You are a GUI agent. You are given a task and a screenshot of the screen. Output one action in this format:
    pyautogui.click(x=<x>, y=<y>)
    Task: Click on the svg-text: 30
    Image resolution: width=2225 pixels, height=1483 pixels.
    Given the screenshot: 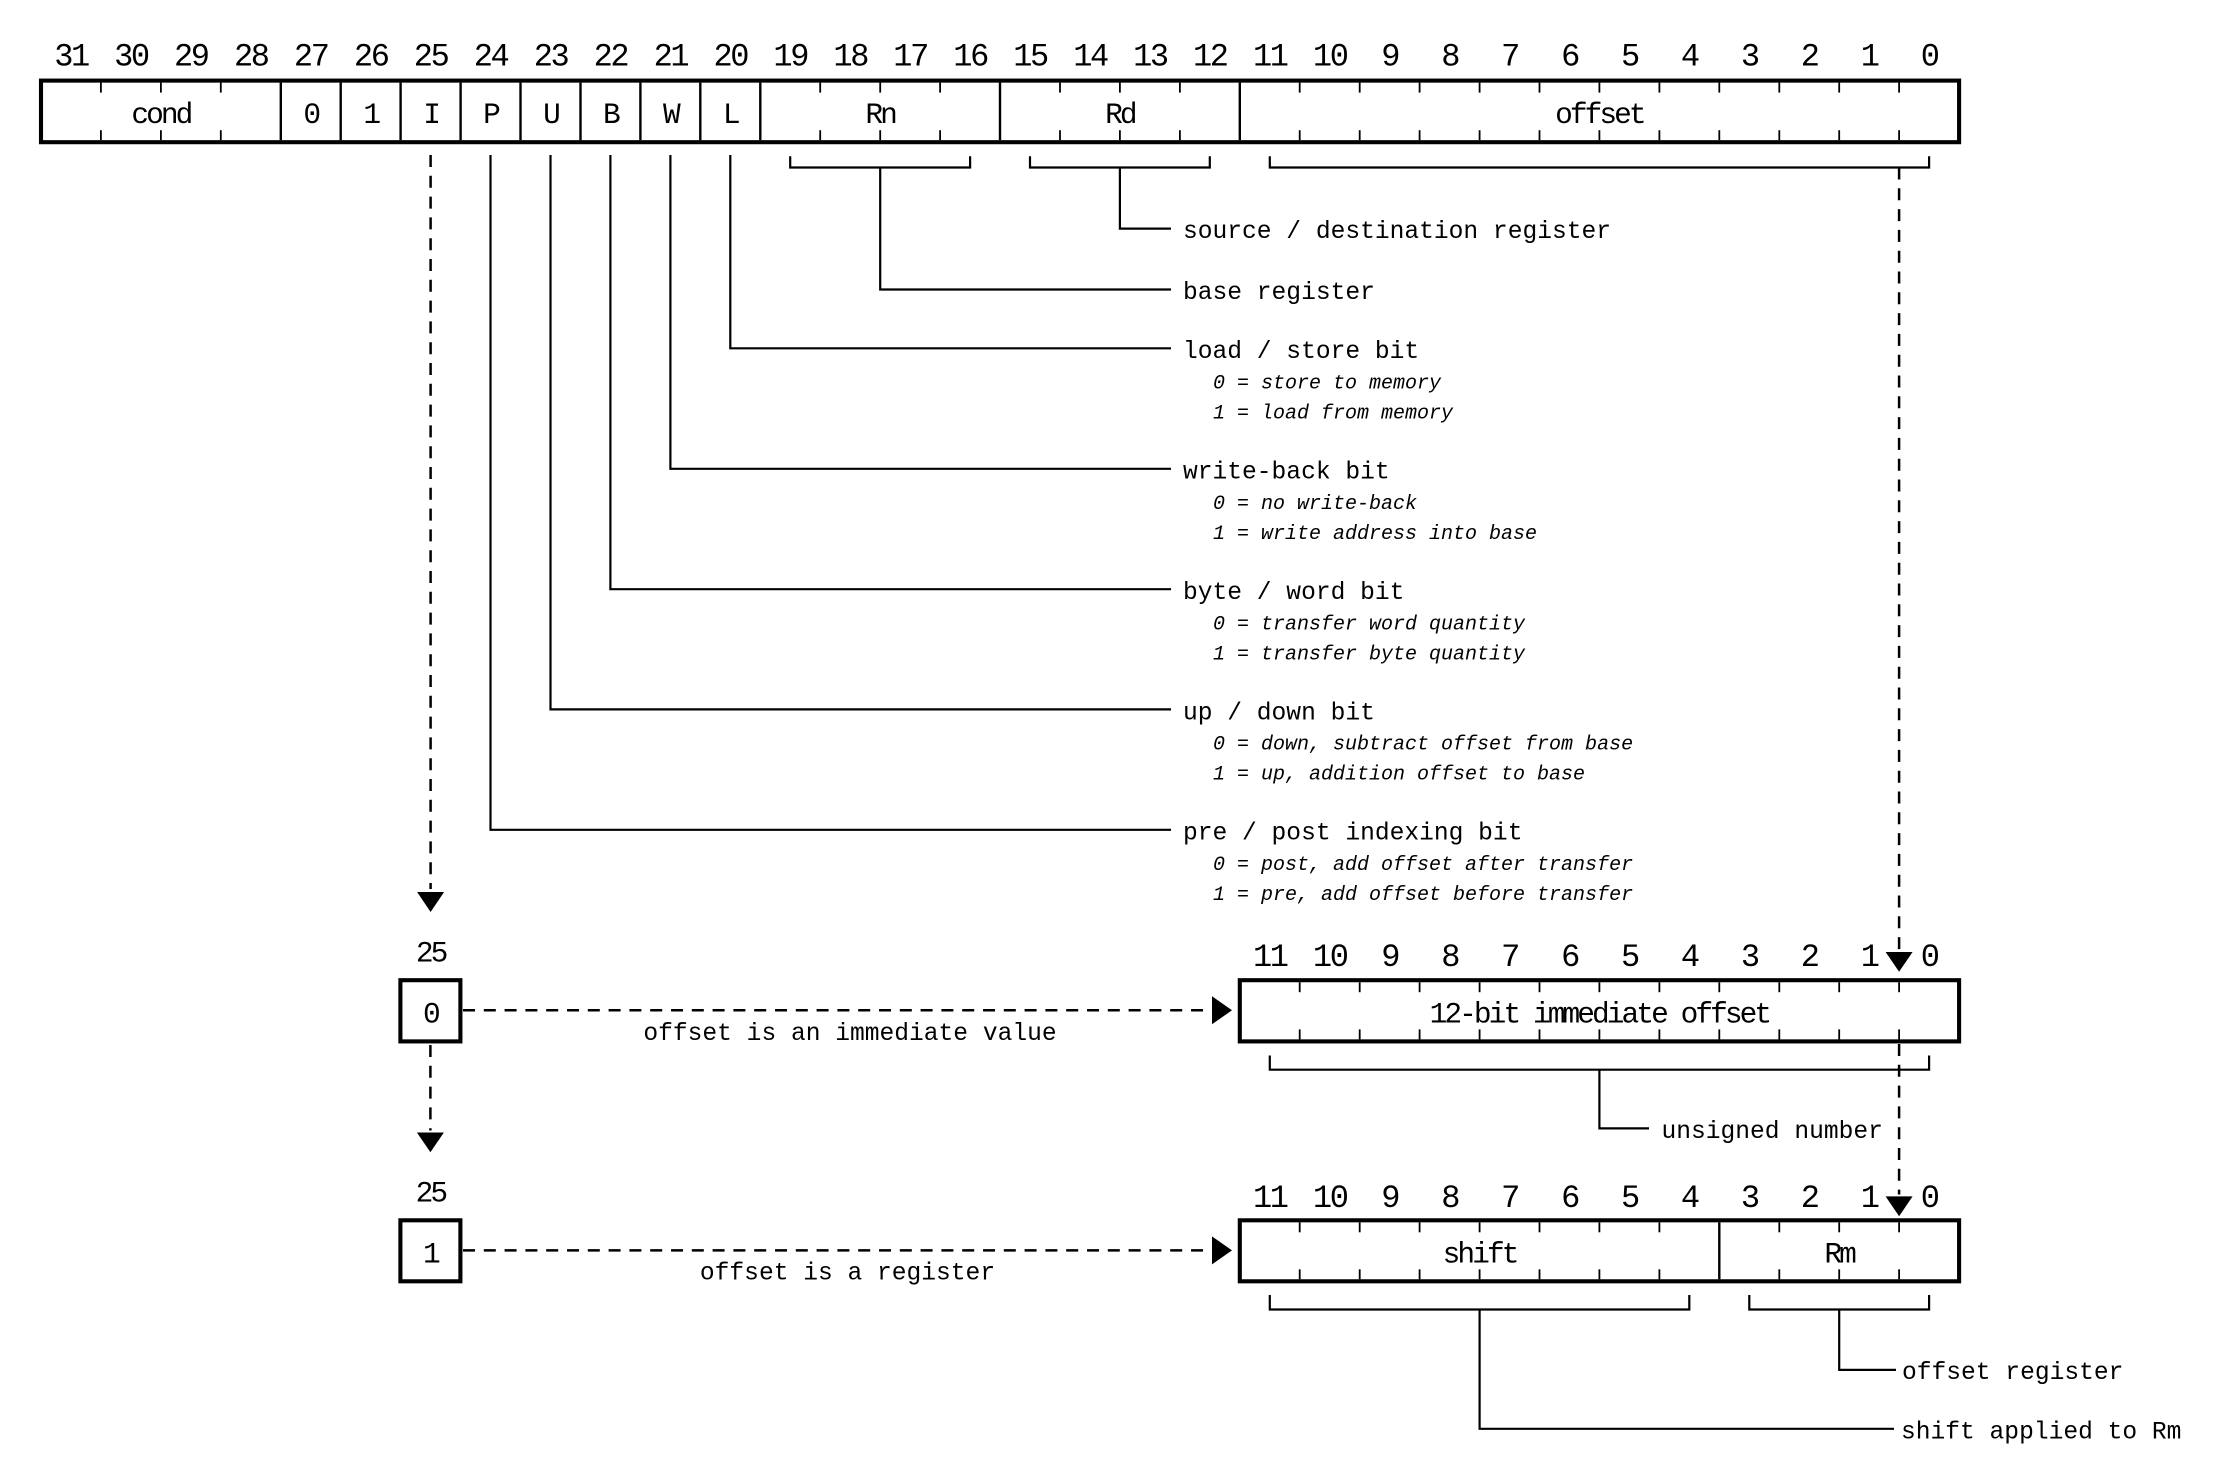 What is the action you would take?
    pyautogui.click(x=131, y=57)
    